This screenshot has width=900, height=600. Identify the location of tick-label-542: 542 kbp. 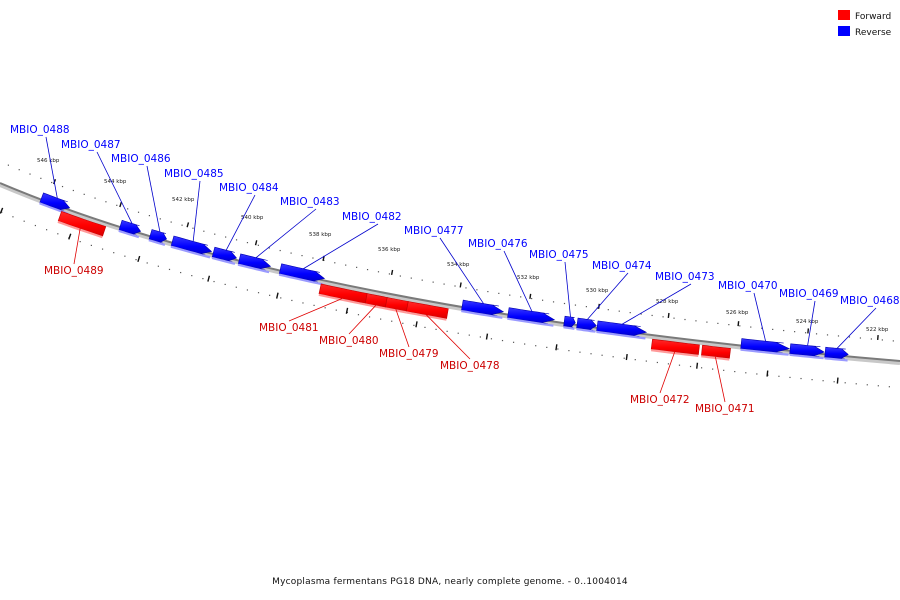
(183, 200).